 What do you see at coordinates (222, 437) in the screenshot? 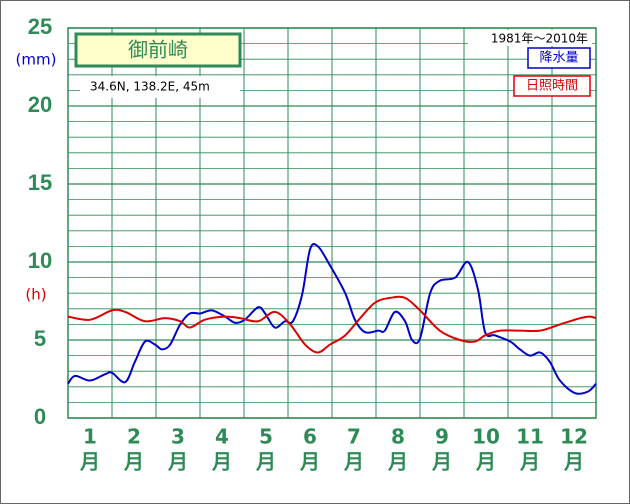
I see `x-tick-label: 4` at bounding box center [222, 437].